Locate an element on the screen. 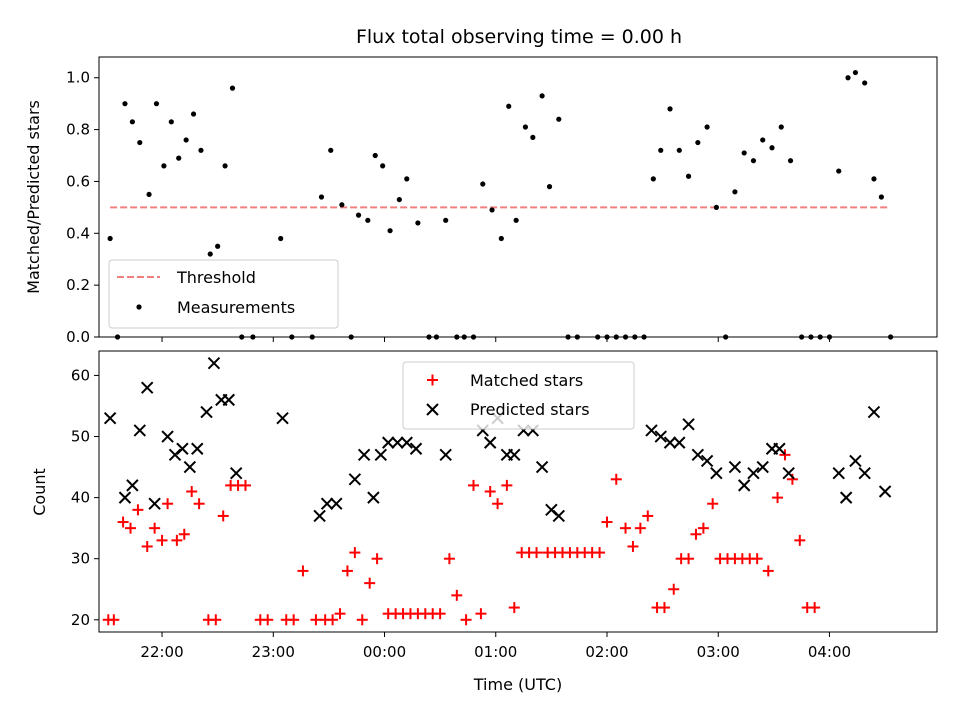  bottom-x-tick-label: 00:00 is located at coordinates (384, 652).